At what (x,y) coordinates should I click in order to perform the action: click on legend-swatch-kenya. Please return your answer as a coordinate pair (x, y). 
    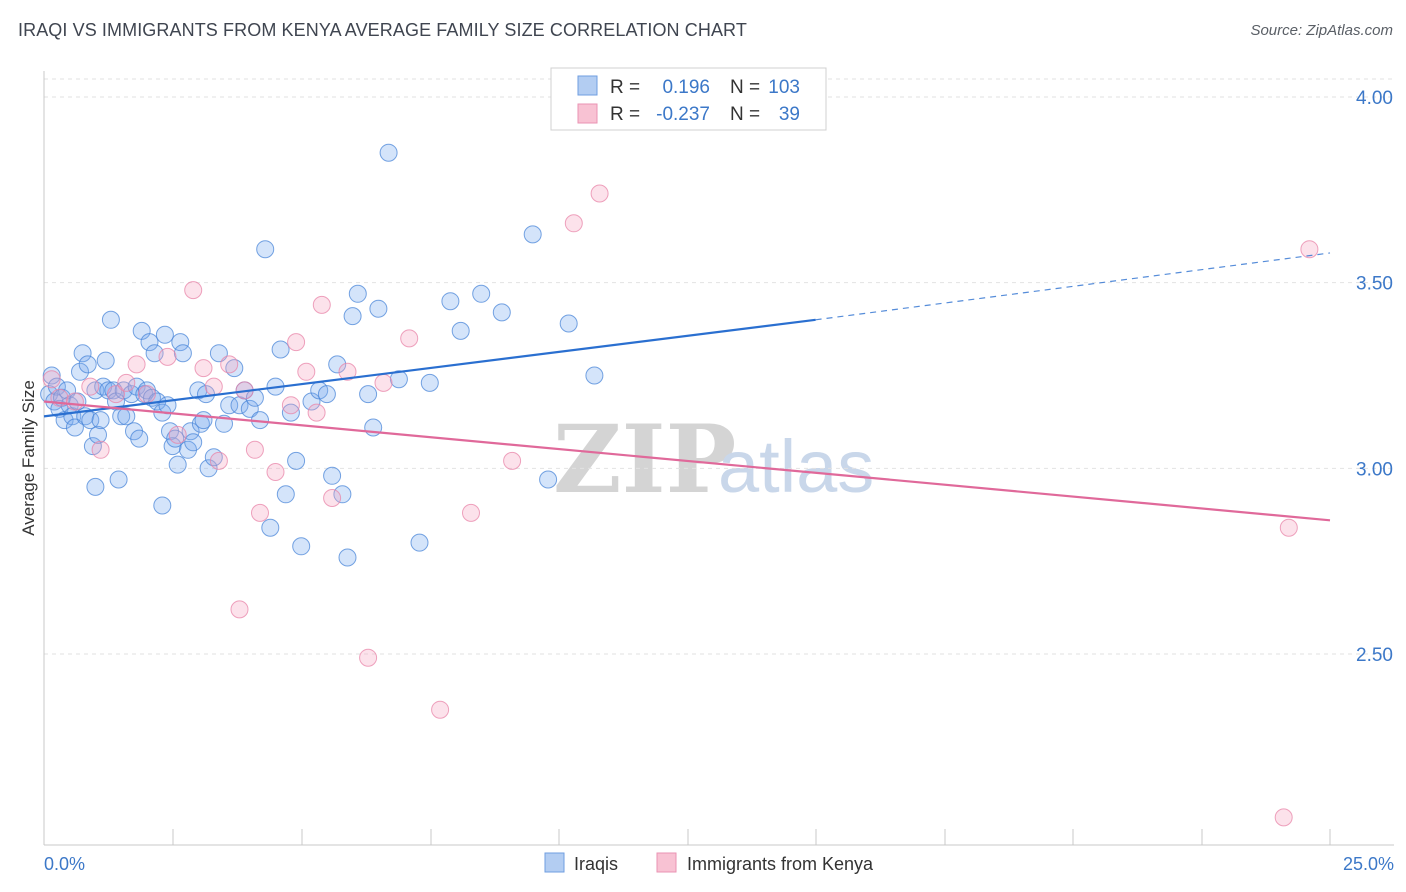
    Looking at the image, I should click on (587, 113).